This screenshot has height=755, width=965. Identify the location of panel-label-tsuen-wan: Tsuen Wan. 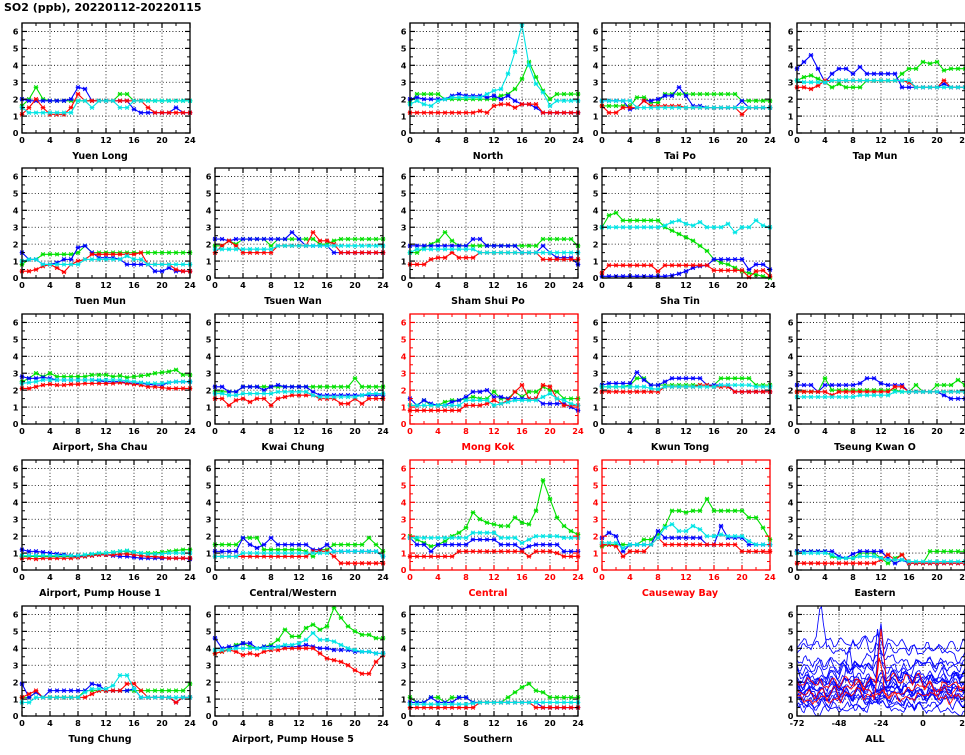
(293, 301).